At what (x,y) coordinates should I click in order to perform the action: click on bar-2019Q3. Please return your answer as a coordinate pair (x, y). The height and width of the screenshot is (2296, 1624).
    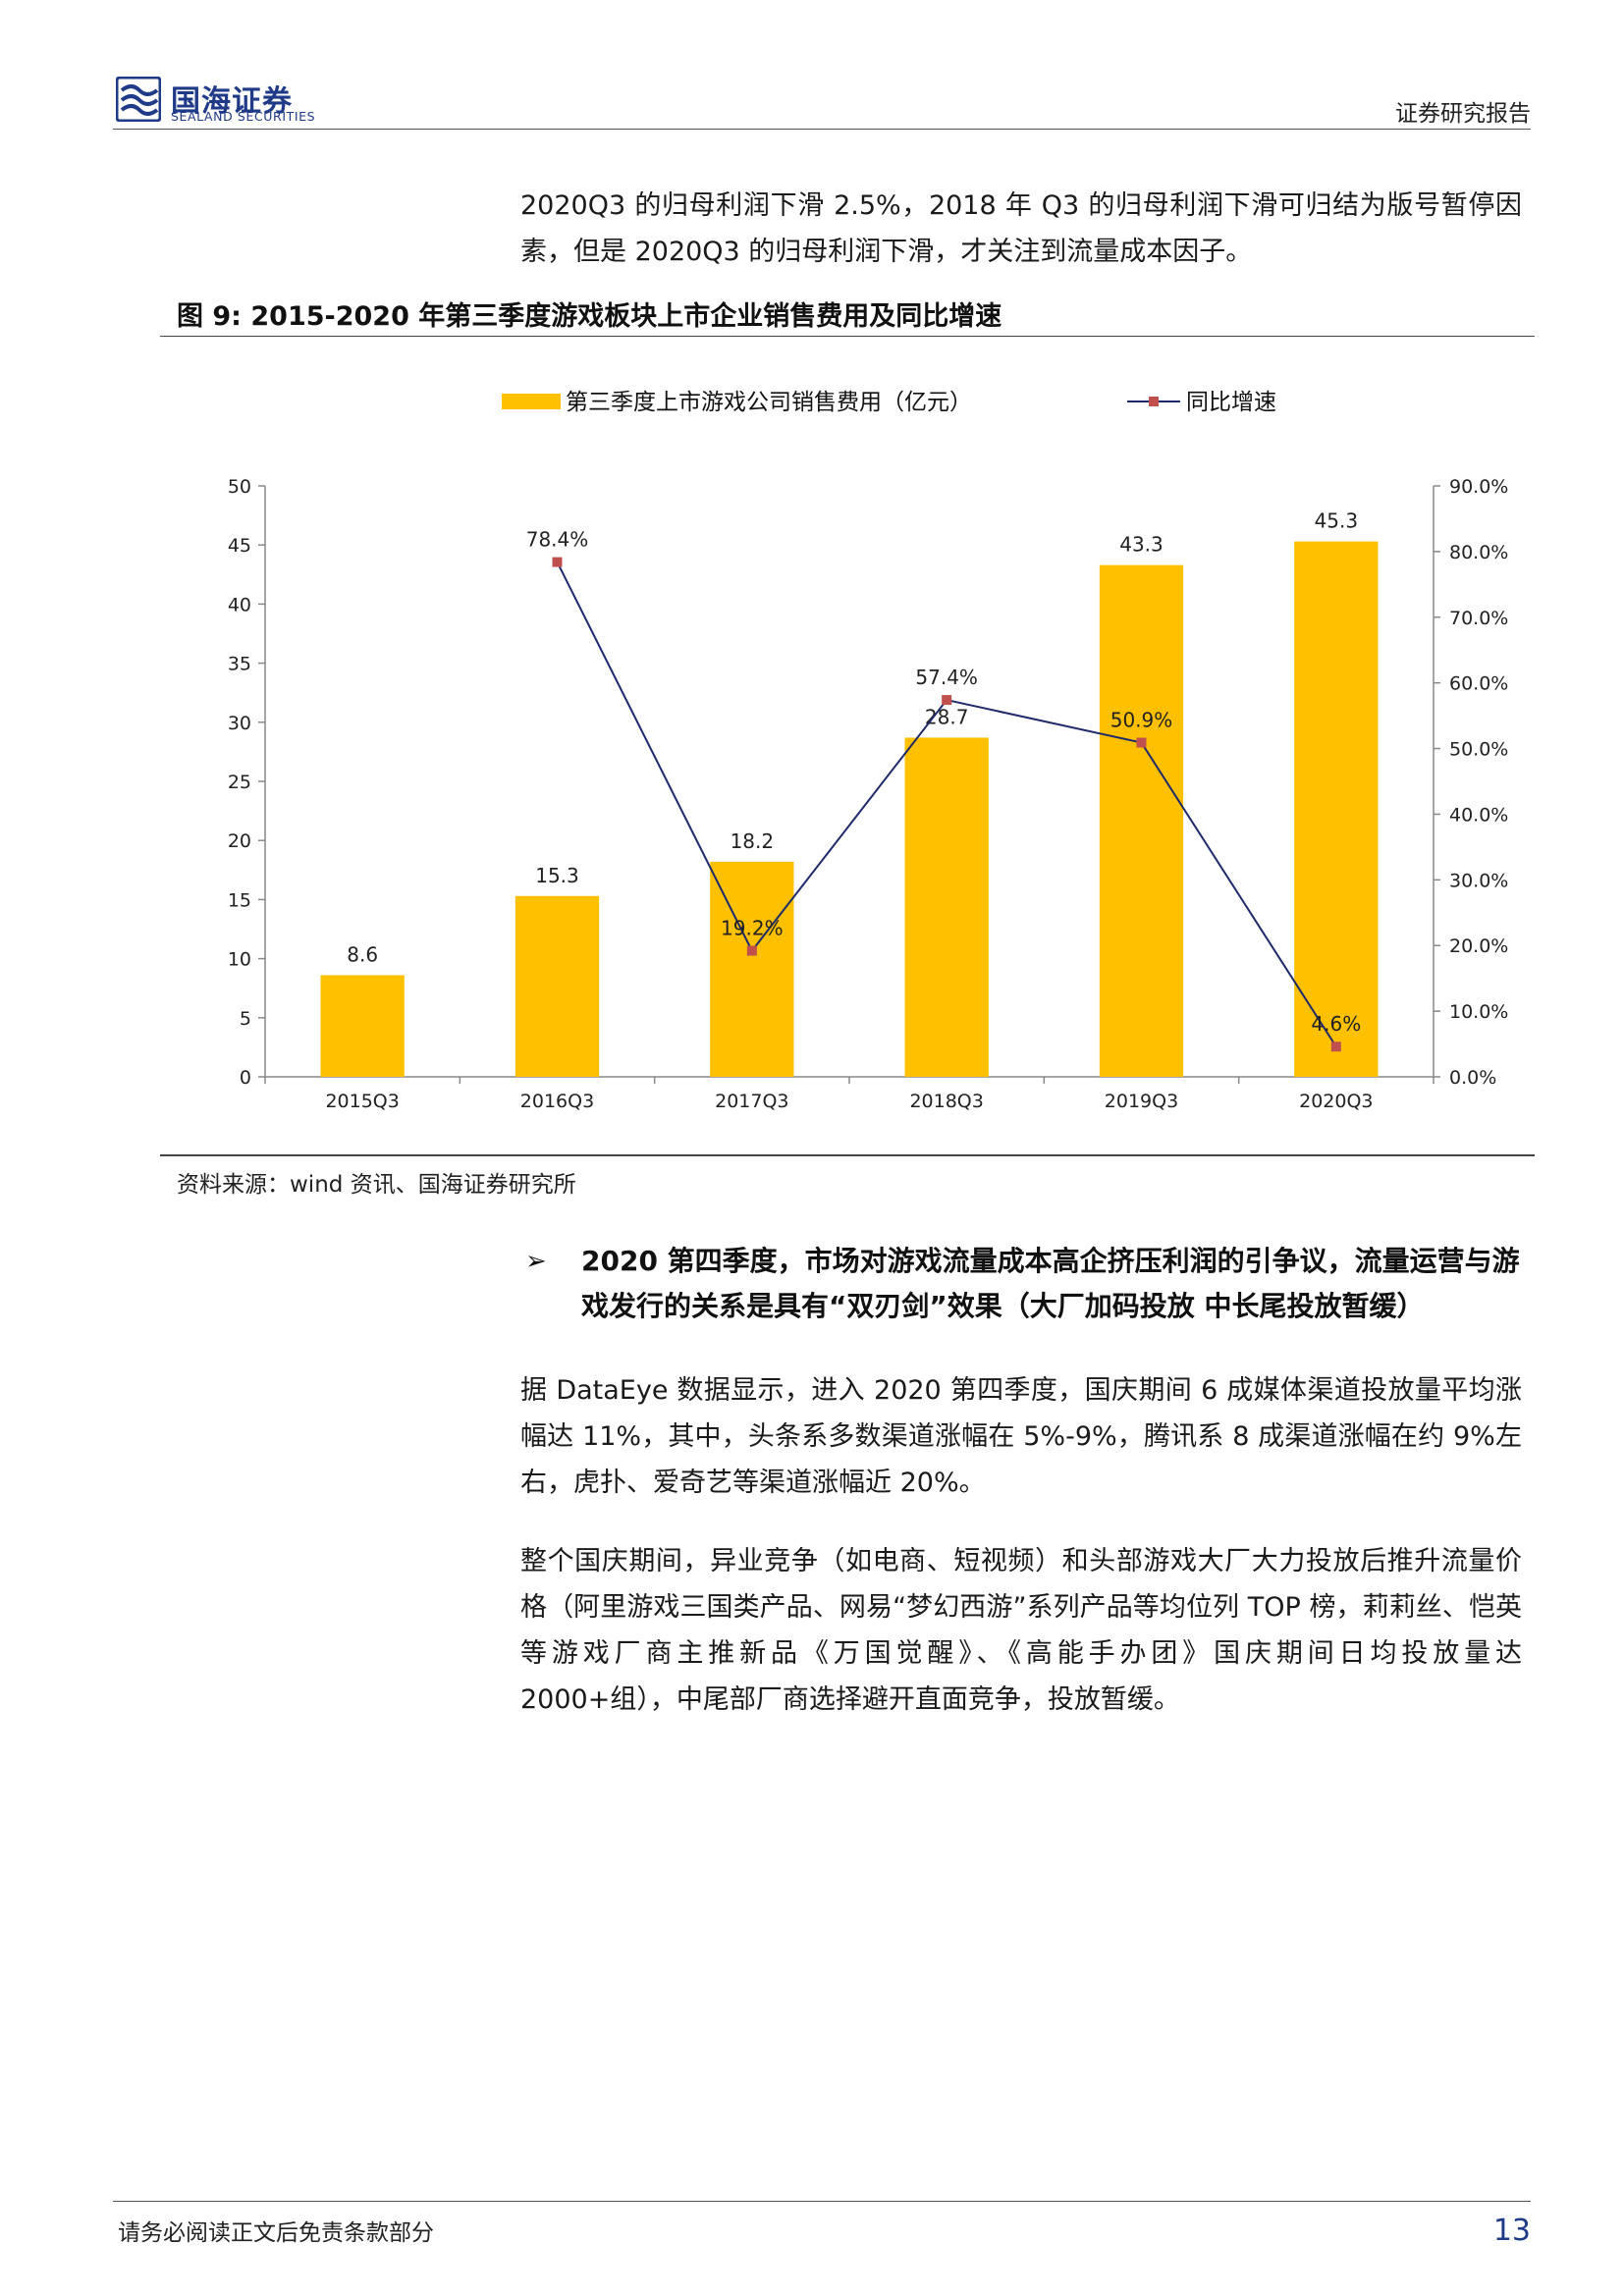
    Looking at the image, I should click on (1141, 820).